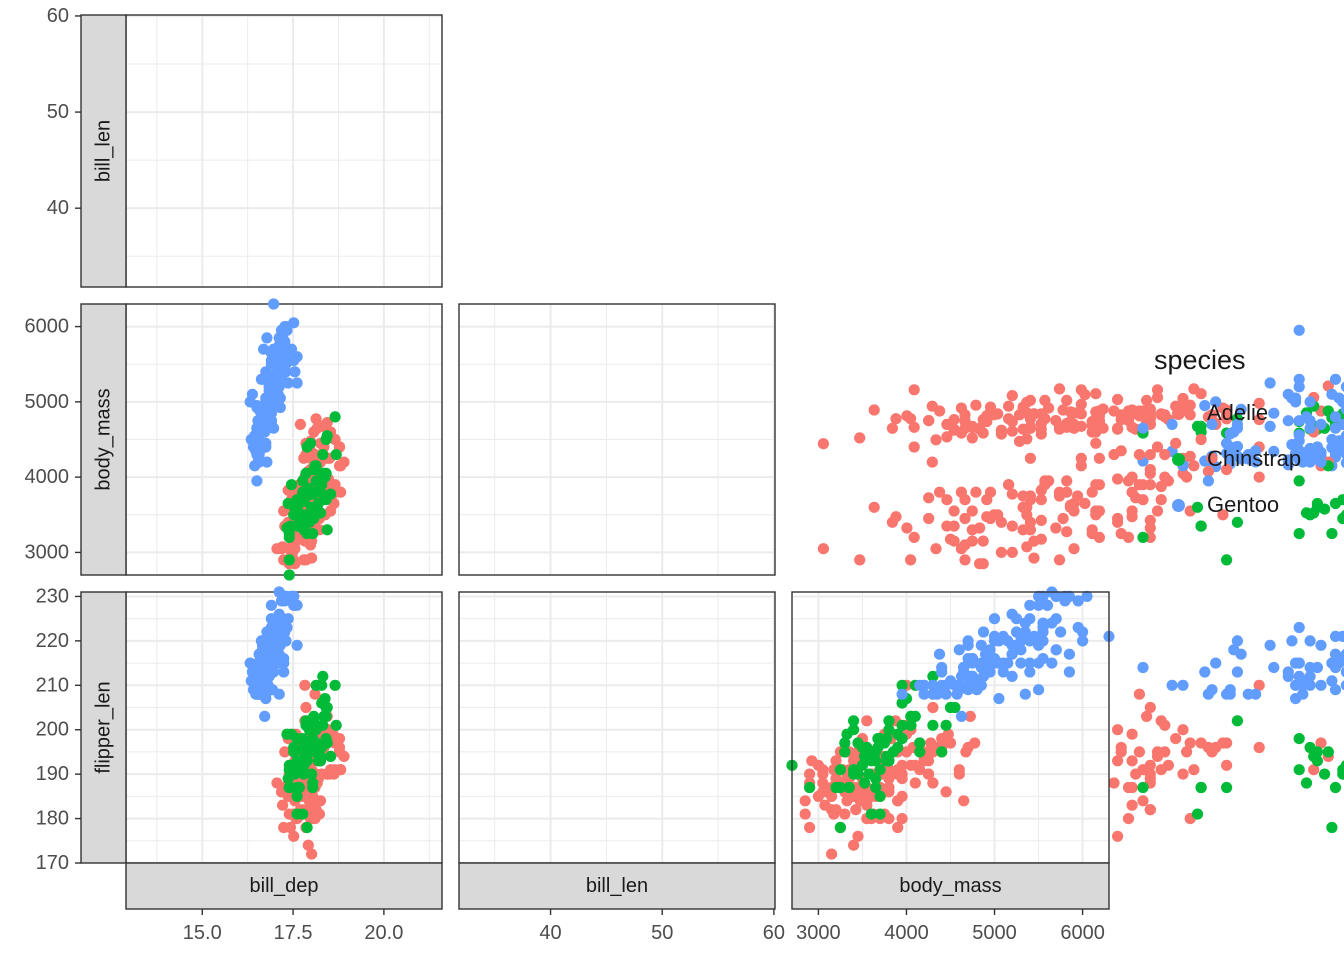 The width and height of the screenshot is (1344, 960). What do you see at coordinates (1178, 413) in the screenshot?
I see `legend-key-adelie` at bounding box center [1178, 413].